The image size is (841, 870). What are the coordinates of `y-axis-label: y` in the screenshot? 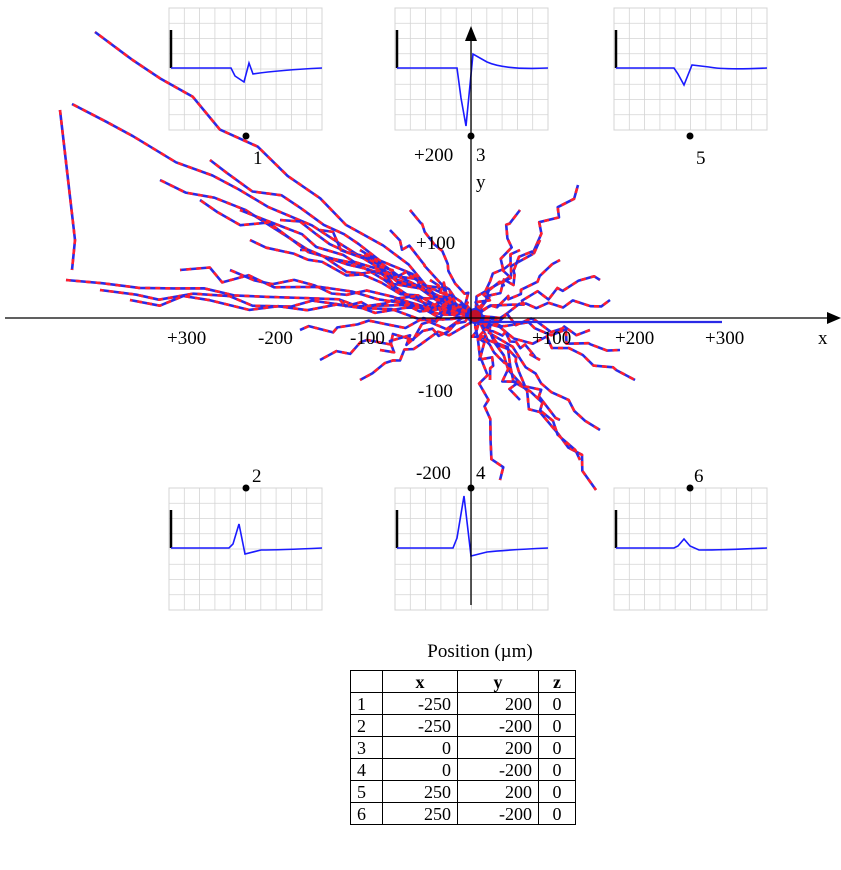 It's located at (481, 182).